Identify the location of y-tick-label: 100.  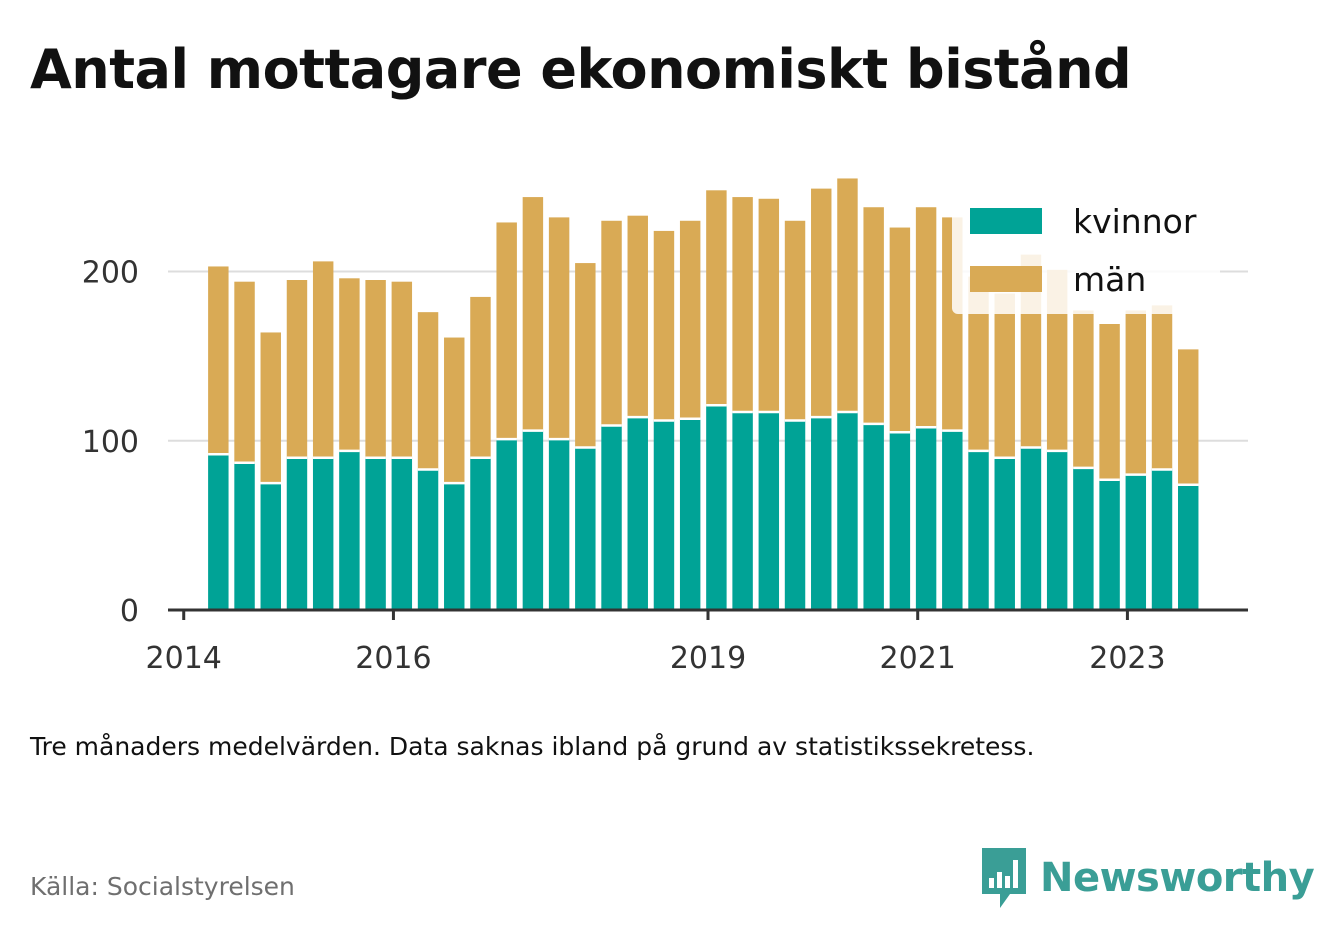
(110, 442).